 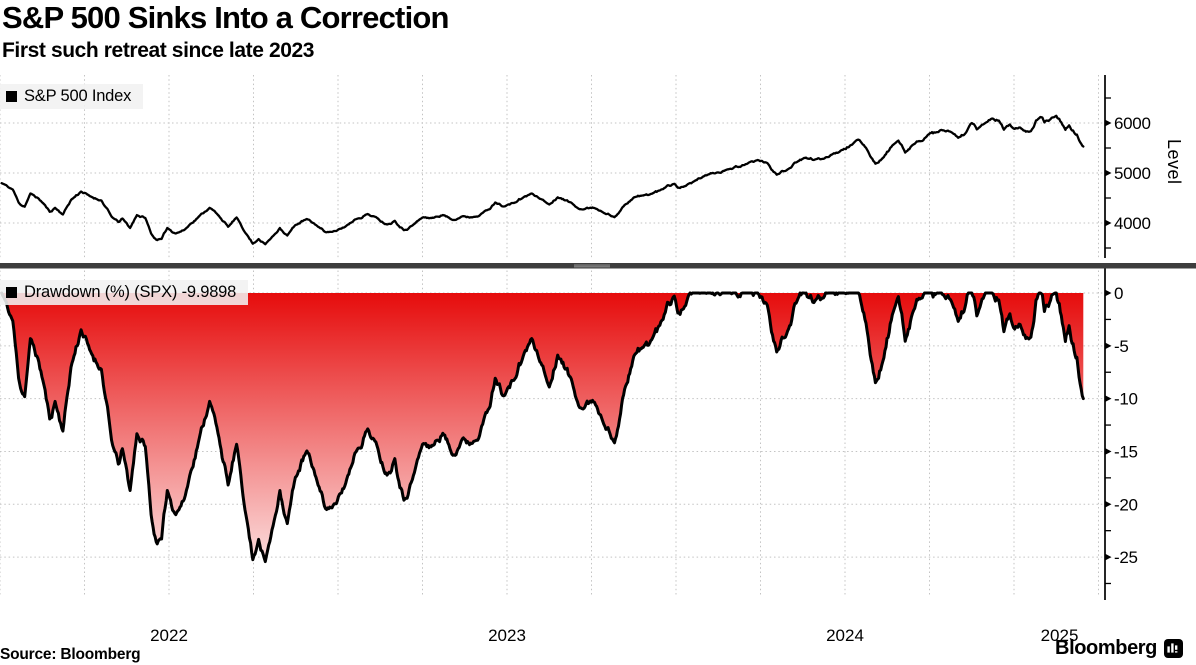 What do you see at coordinates (1126, 451) in the screenshot?
I see `y-tick-label: -15` at bounding box center [1126, 451].